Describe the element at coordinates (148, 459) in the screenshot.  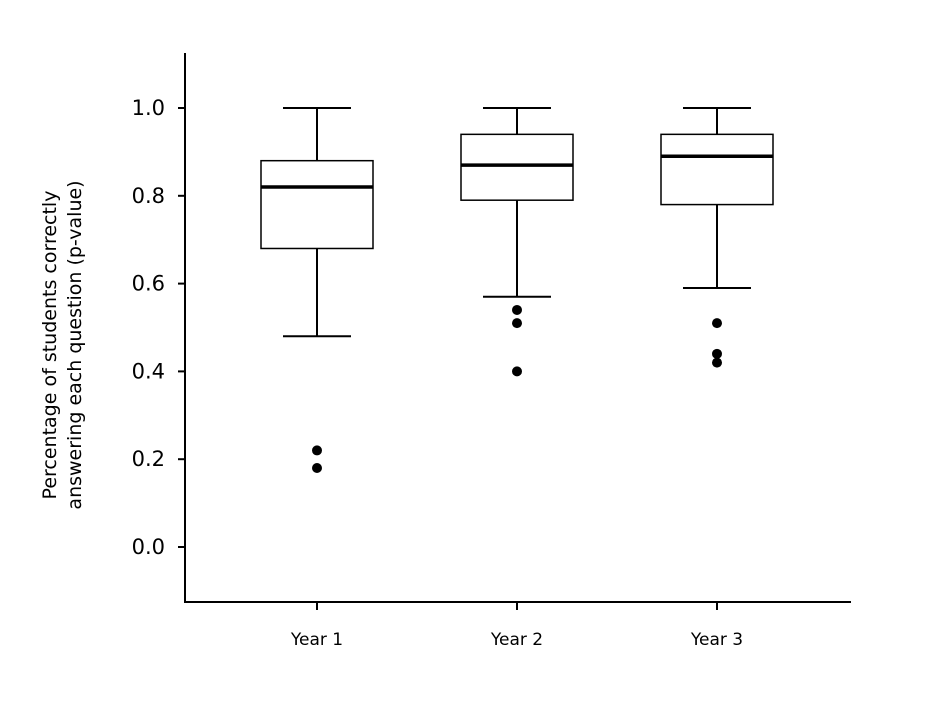
I see `y-tick-label: 0.2` at that location.